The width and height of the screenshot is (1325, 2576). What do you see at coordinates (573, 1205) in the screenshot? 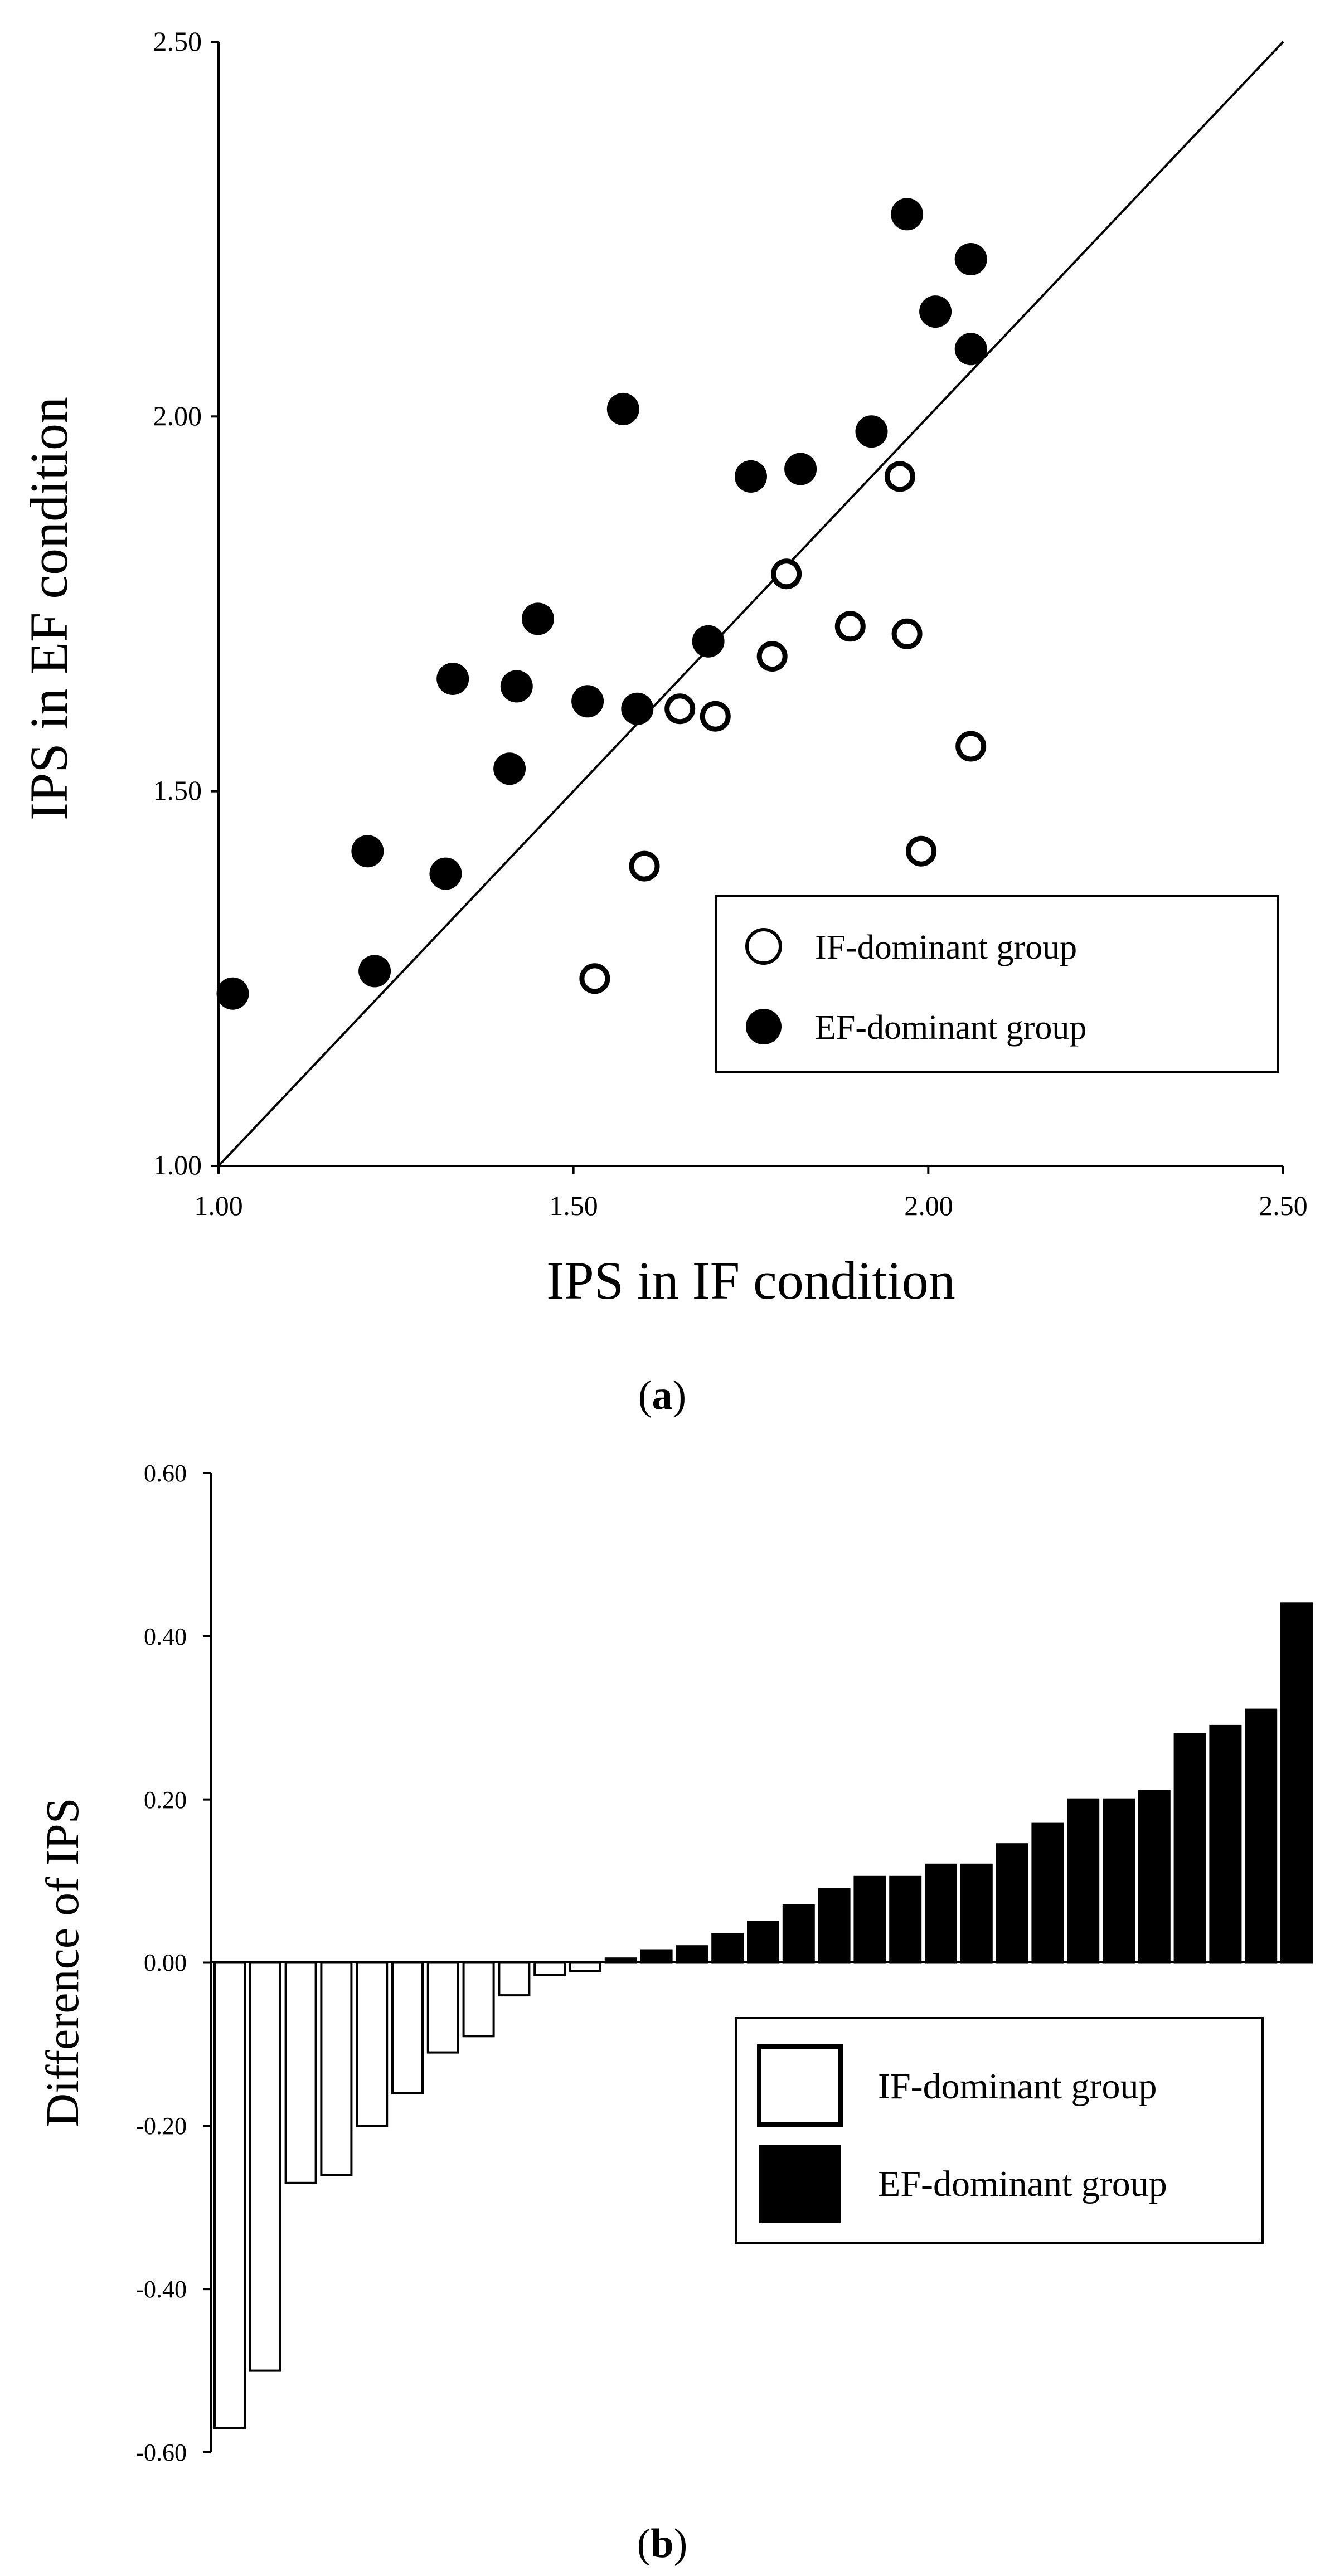
I see `x-tick-label: 1.50` at bounding box center [573, 1205].